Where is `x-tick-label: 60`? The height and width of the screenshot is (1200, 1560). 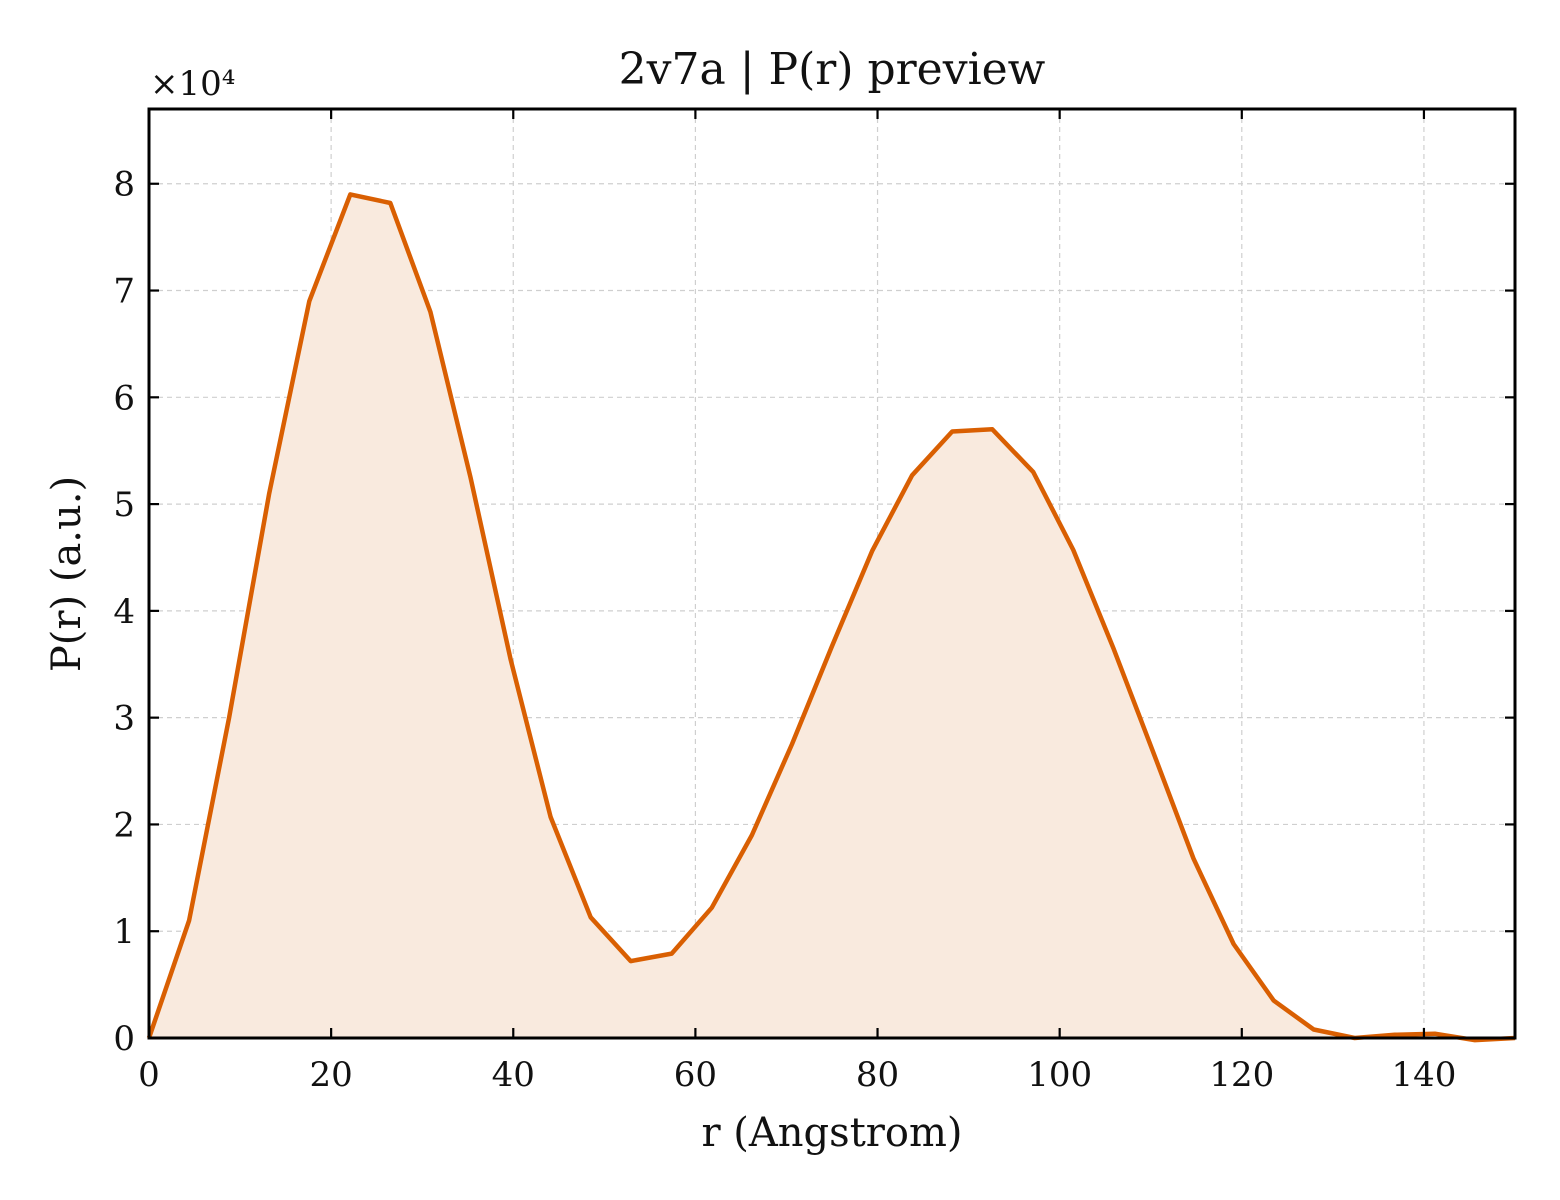 x-tick-label: 60 is located at coordinates (695, 1075).